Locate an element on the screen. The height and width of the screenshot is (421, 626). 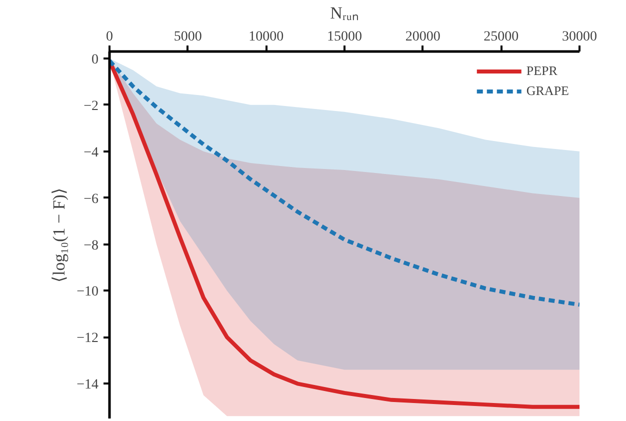
y-tick-label: 0 is located at coordinates (95, 60).